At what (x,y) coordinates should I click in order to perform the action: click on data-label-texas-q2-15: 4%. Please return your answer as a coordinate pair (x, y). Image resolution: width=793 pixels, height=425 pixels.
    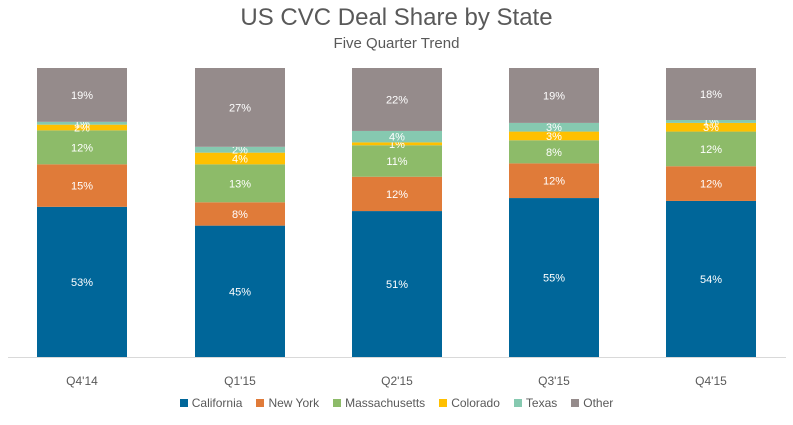
    Looking at the image, I should click on (397, 138).